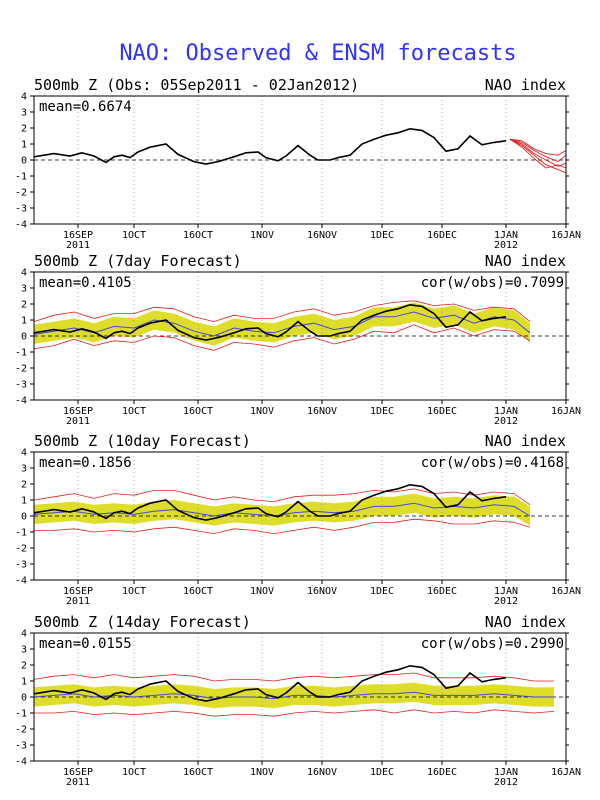 This screenshot has height=800, width=600. I want to click on correlation-label: cor(w/obs)=0.2990, so click(492, 644).